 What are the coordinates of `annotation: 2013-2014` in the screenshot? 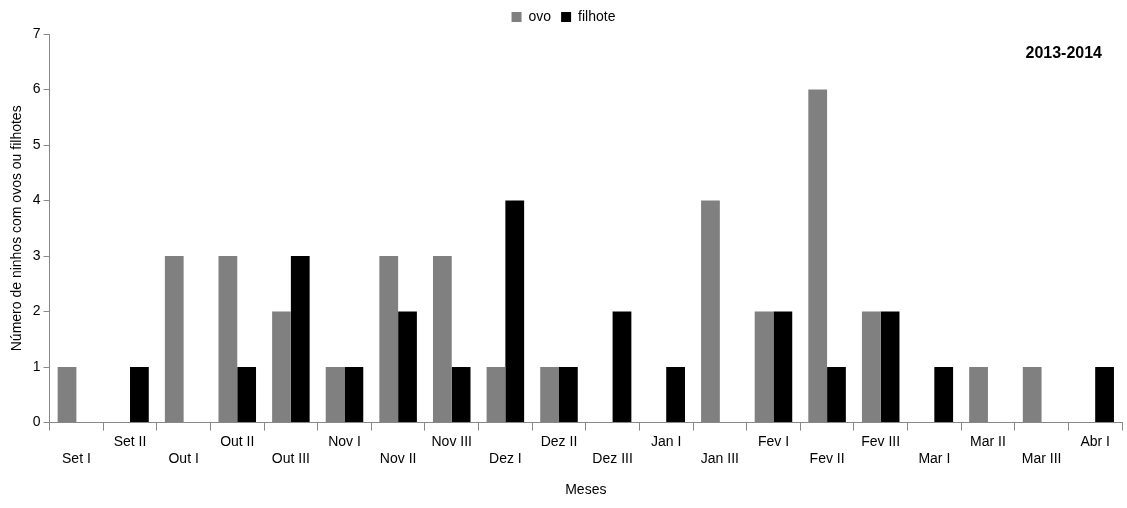 It's located at (1064, 53).